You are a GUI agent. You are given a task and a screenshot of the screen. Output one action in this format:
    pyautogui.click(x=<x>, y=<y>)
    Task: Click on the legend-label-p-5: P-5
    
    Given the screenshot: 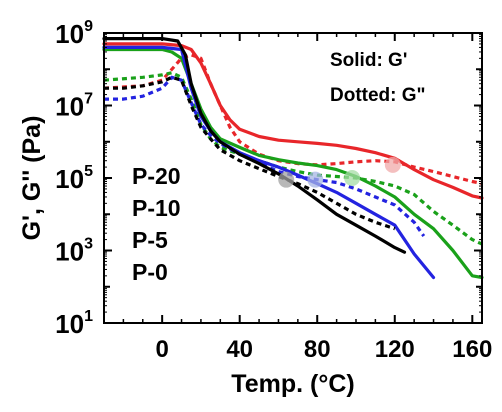 What is the action you would take?
    pyautogui.click(x=150, y=240)
    